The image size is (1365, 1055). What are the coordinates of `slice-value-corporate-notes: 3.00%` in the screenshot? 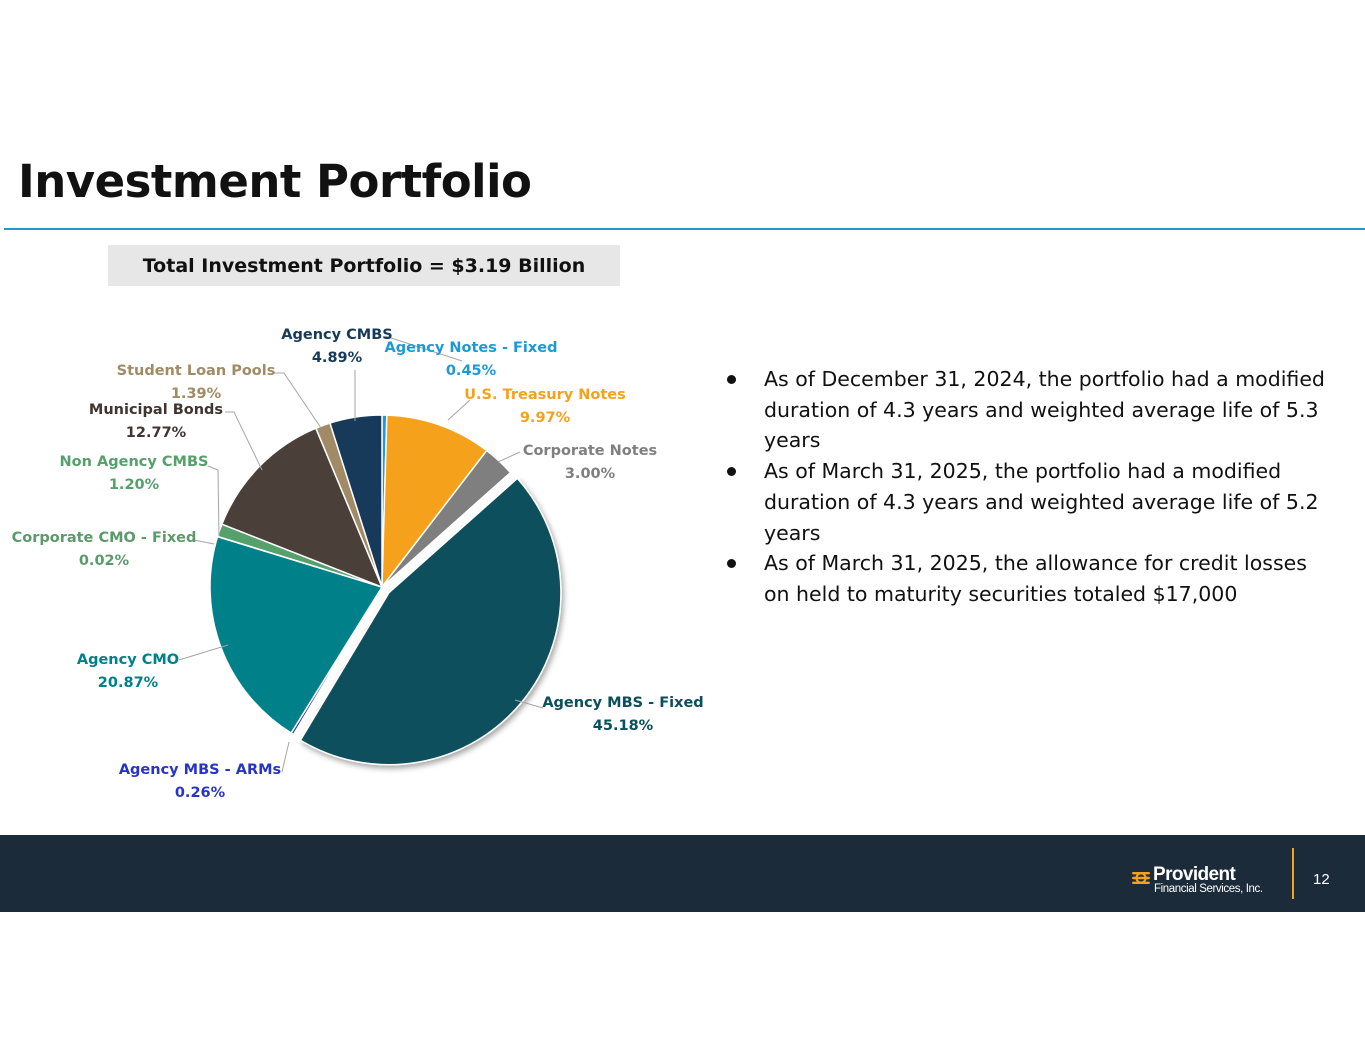 It's located at (590, 474).